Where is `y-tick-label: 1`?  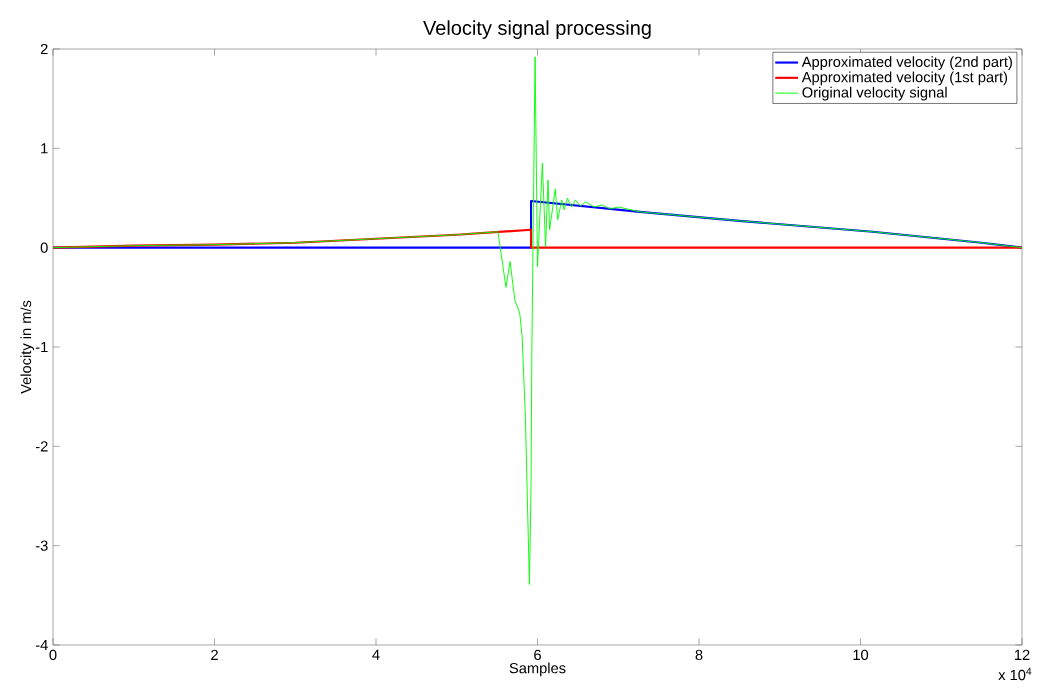
y-tick-label: 1 is located at coordinates (44, 148).